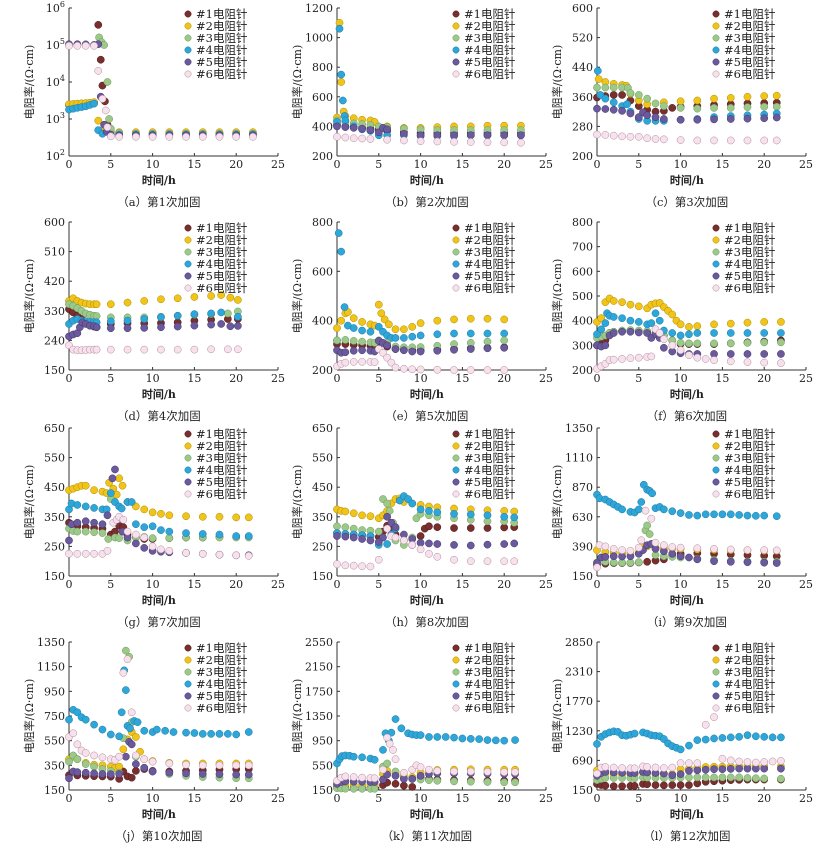 The image size is (828, 847). What do you see at coordinates (54, 517) in the screenshot?
I see `y-tick-label: 350` at bounding box center [54, 517].